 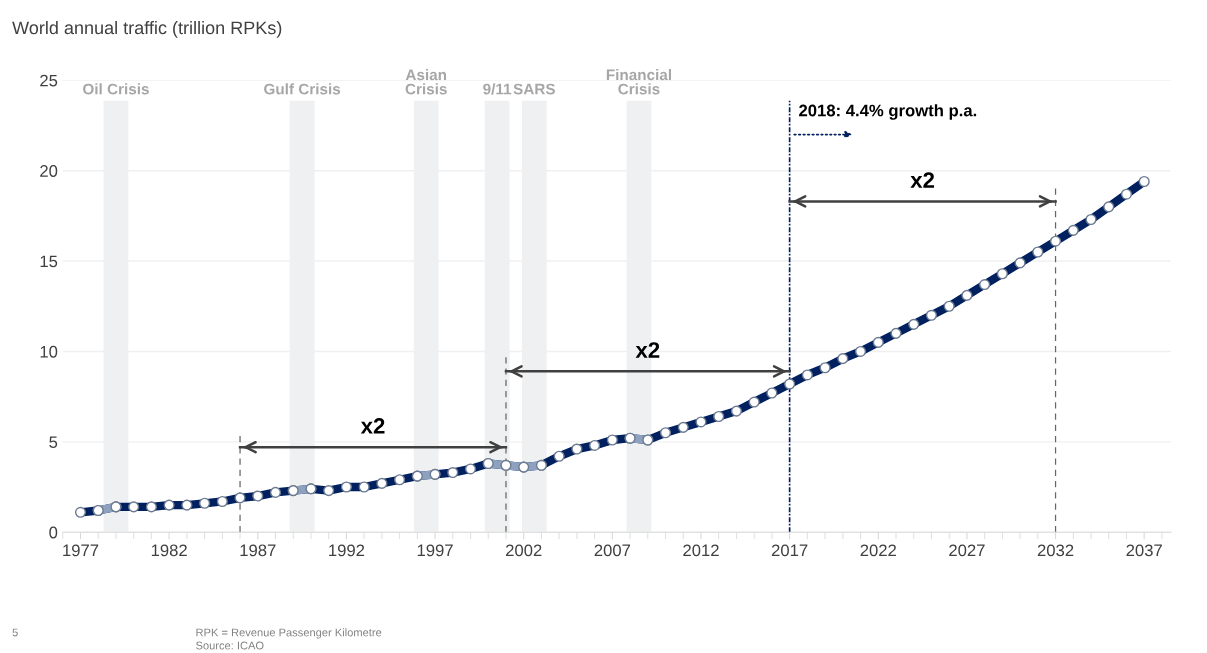 What do you see at coordinates (426, 82) in the screenshot?
I see `band-label: Asian Crisis` at bounding box center [426, 82].